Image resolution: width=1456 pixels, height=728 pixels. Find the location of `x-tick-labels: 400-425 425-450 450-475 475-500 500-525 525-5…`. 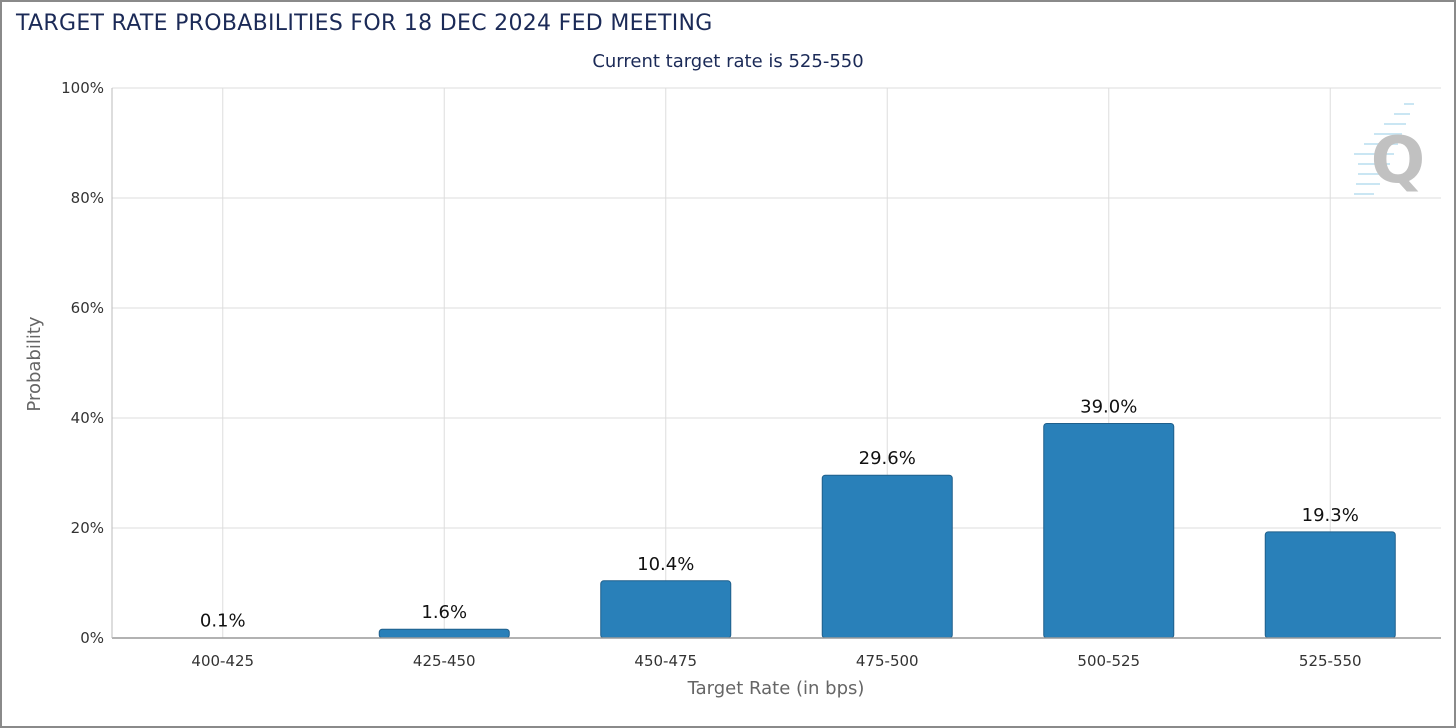

x-tick-labels: 400-425 425-450 450-475 475-500 500-525 525-5… is located at coordinates (776, 661).